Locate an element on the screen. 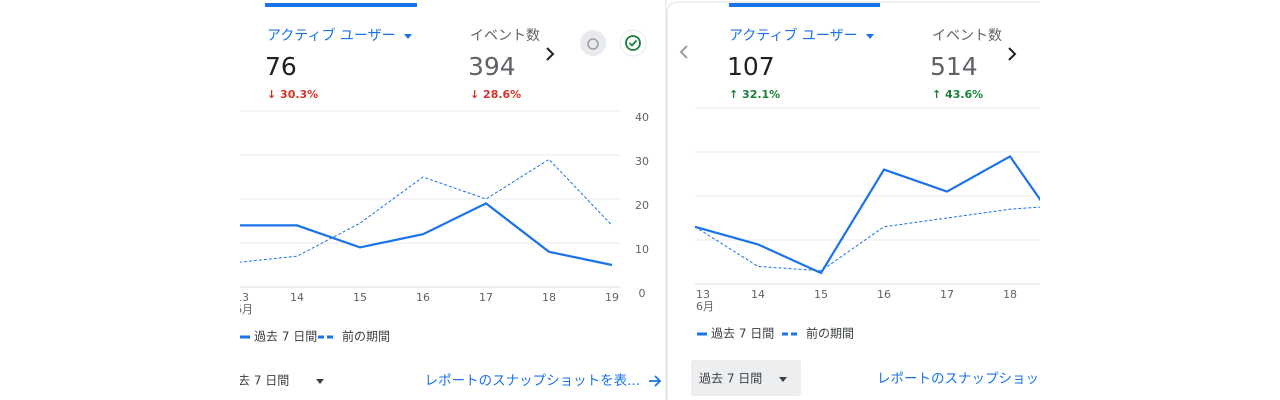 Image resolution: width=1280 pixels, height=400 pixels. status-icon is located at coordinates (633, 43).